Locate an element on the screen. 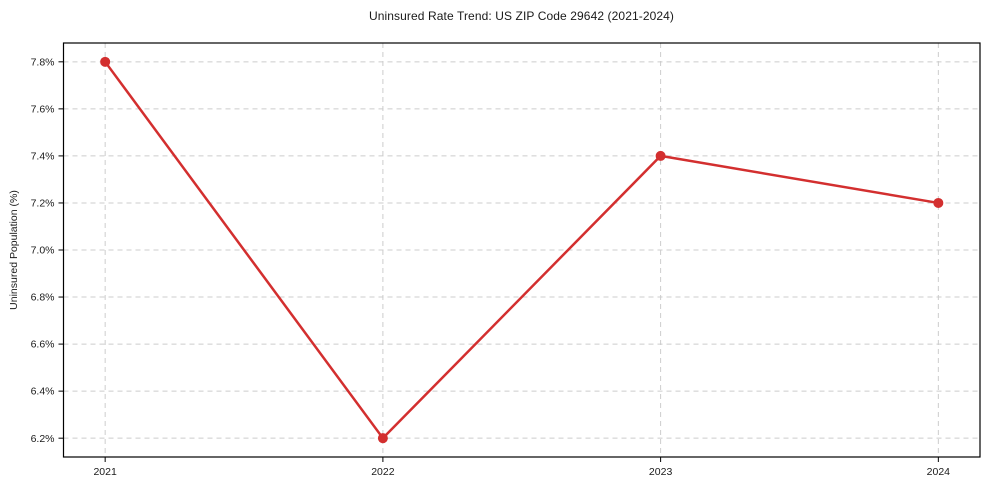  y-tick-label: 6.8% is located at coordinates (43, 298).